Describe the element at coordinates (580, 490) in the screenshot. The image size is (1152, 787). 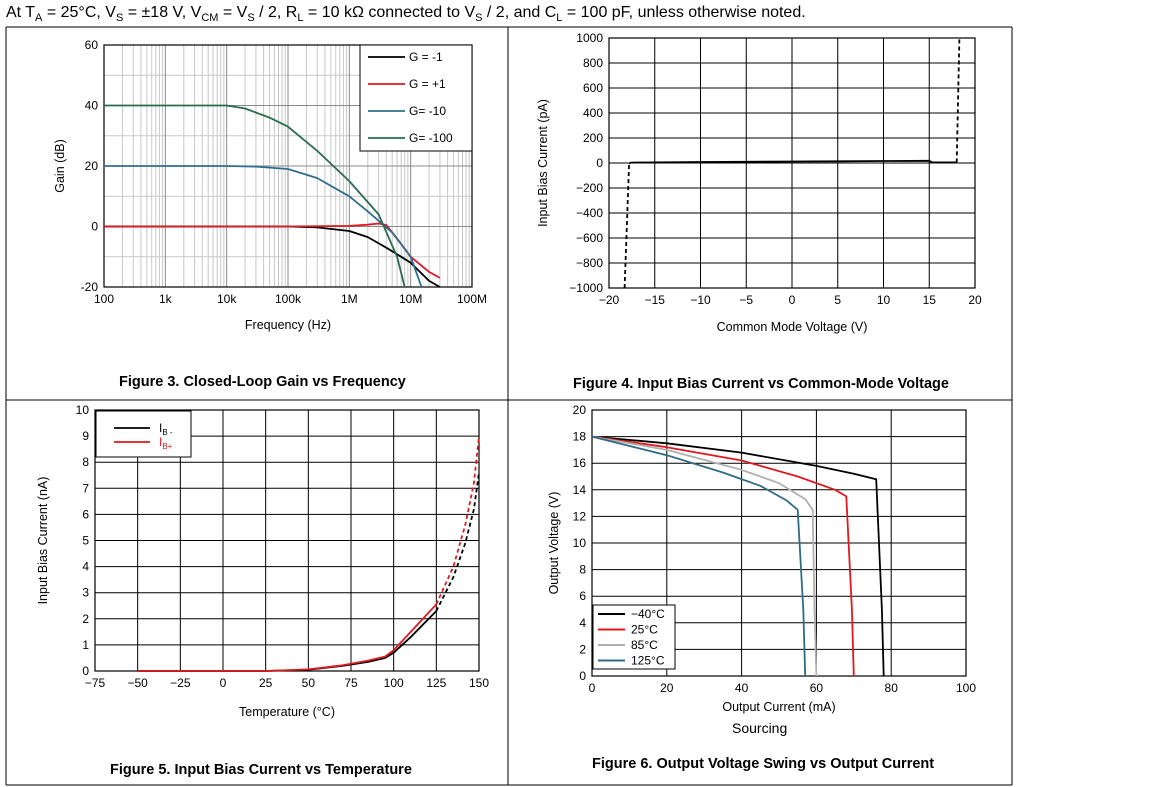
I see `y-tick-label: 14` at that location.